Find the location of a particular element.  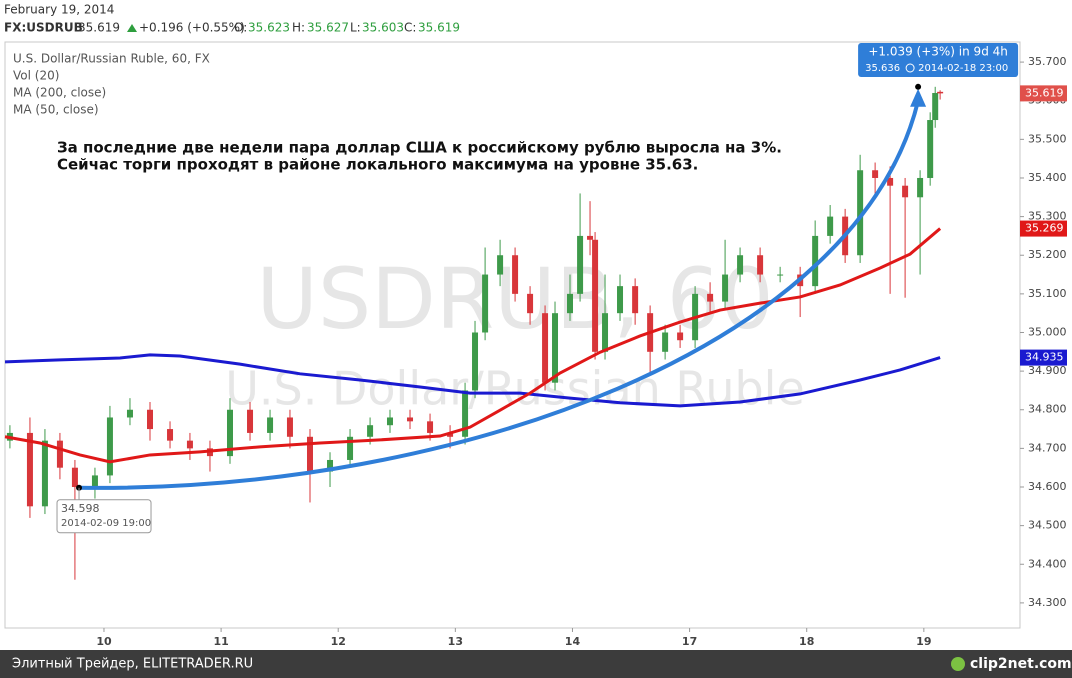

start-box is located at coordinates (104, 516).